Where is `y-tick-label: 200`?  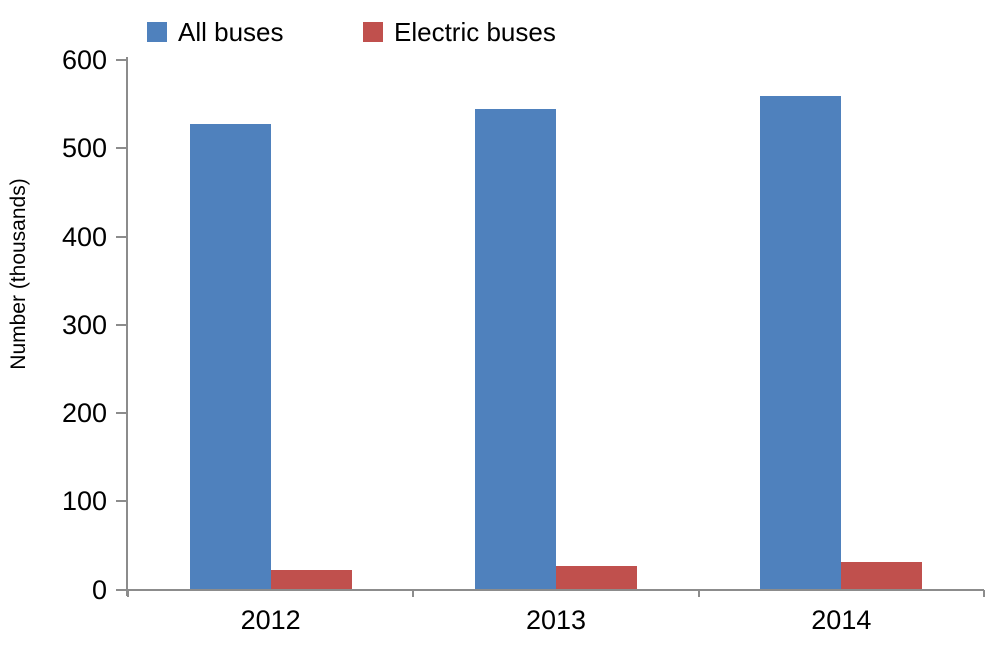 y-tick-label: 200 is located at coordinates (84, 413).